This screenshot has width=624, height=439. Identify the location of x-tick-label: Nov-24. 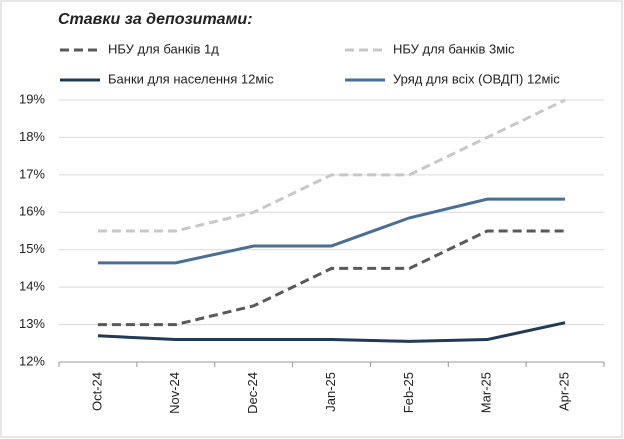
(174, 393).